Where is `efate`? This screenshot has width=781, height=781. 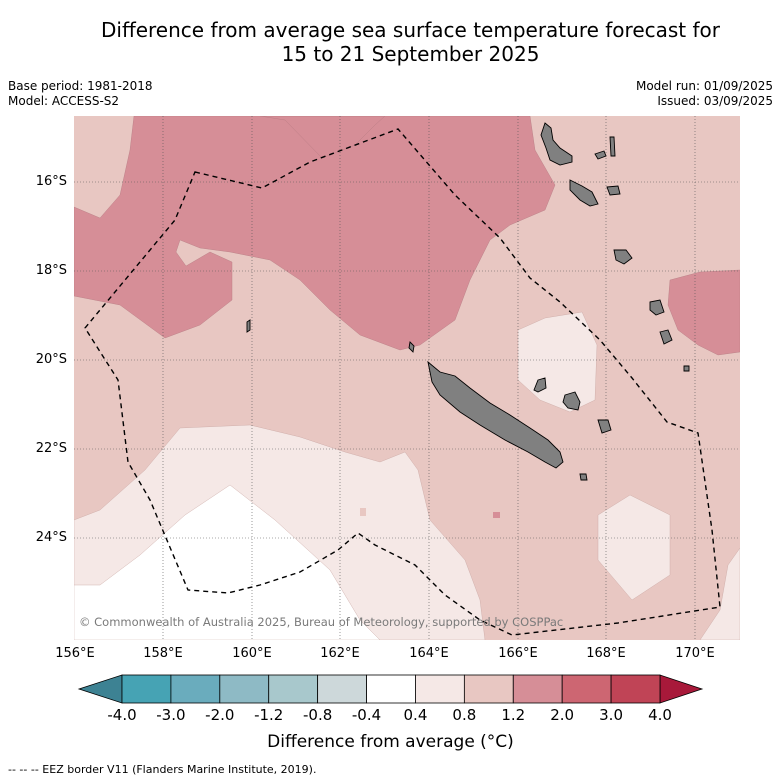 efate is located at coordinates (623, 257).